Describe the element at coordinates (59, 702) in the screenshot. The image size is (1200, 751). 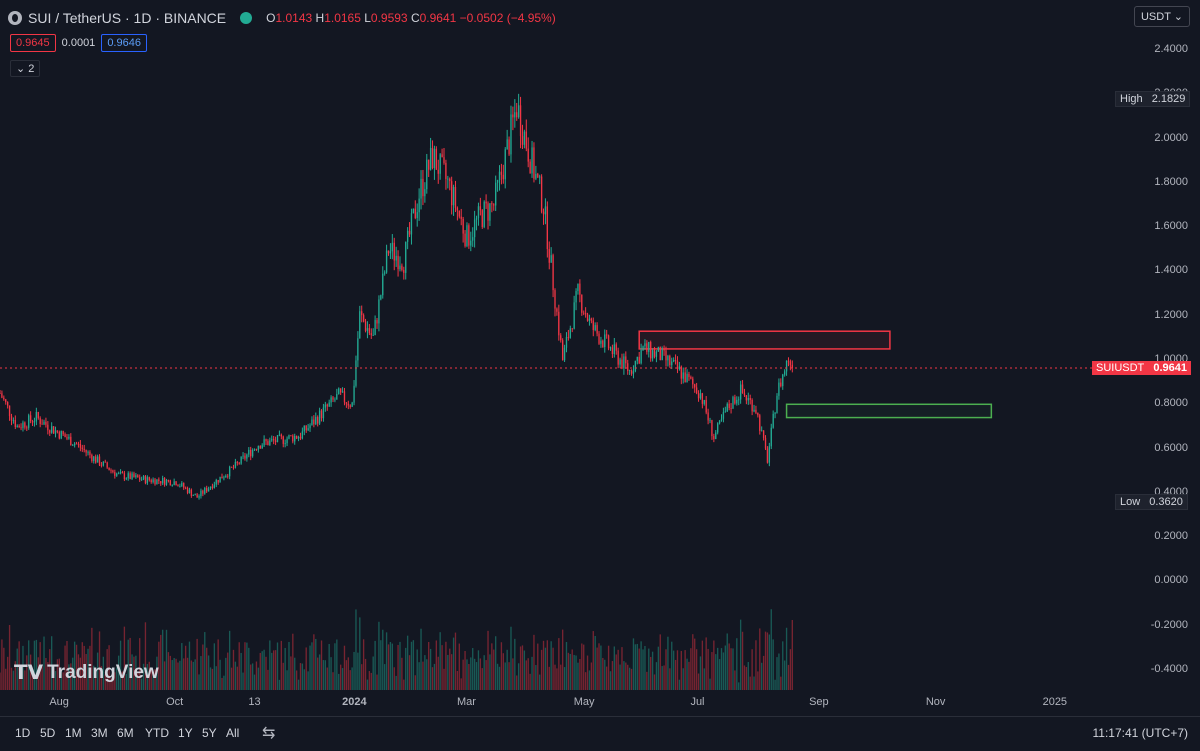
I see `x-tick-label: Aug` at that location.